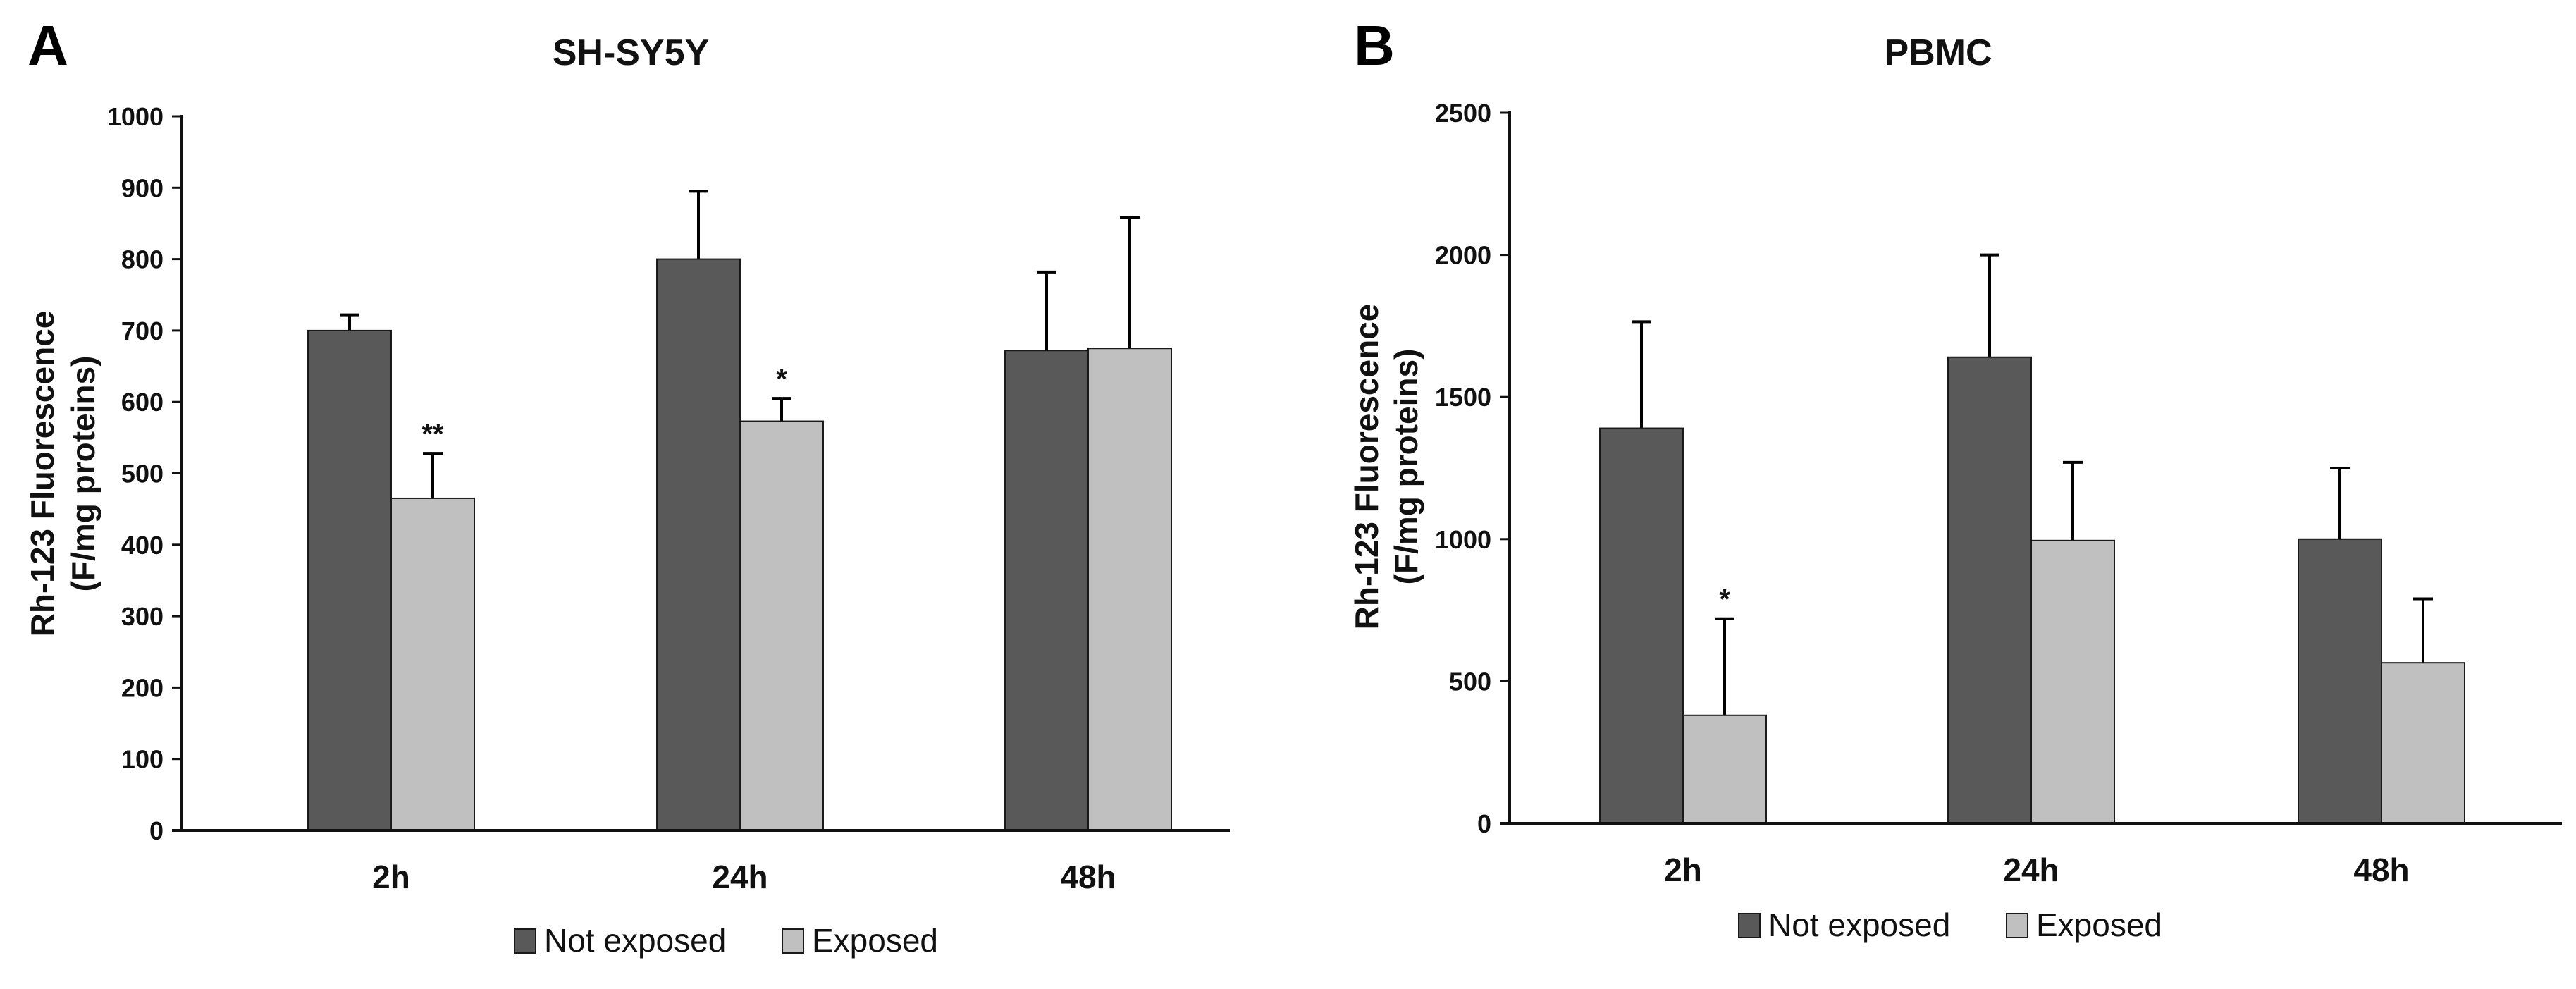 This screenshot has height=989, width=2576. What do you see at coordinates (142, 402) in the screenshot?
I see `y-tick-label: 600` at bounding box center [142, 402].